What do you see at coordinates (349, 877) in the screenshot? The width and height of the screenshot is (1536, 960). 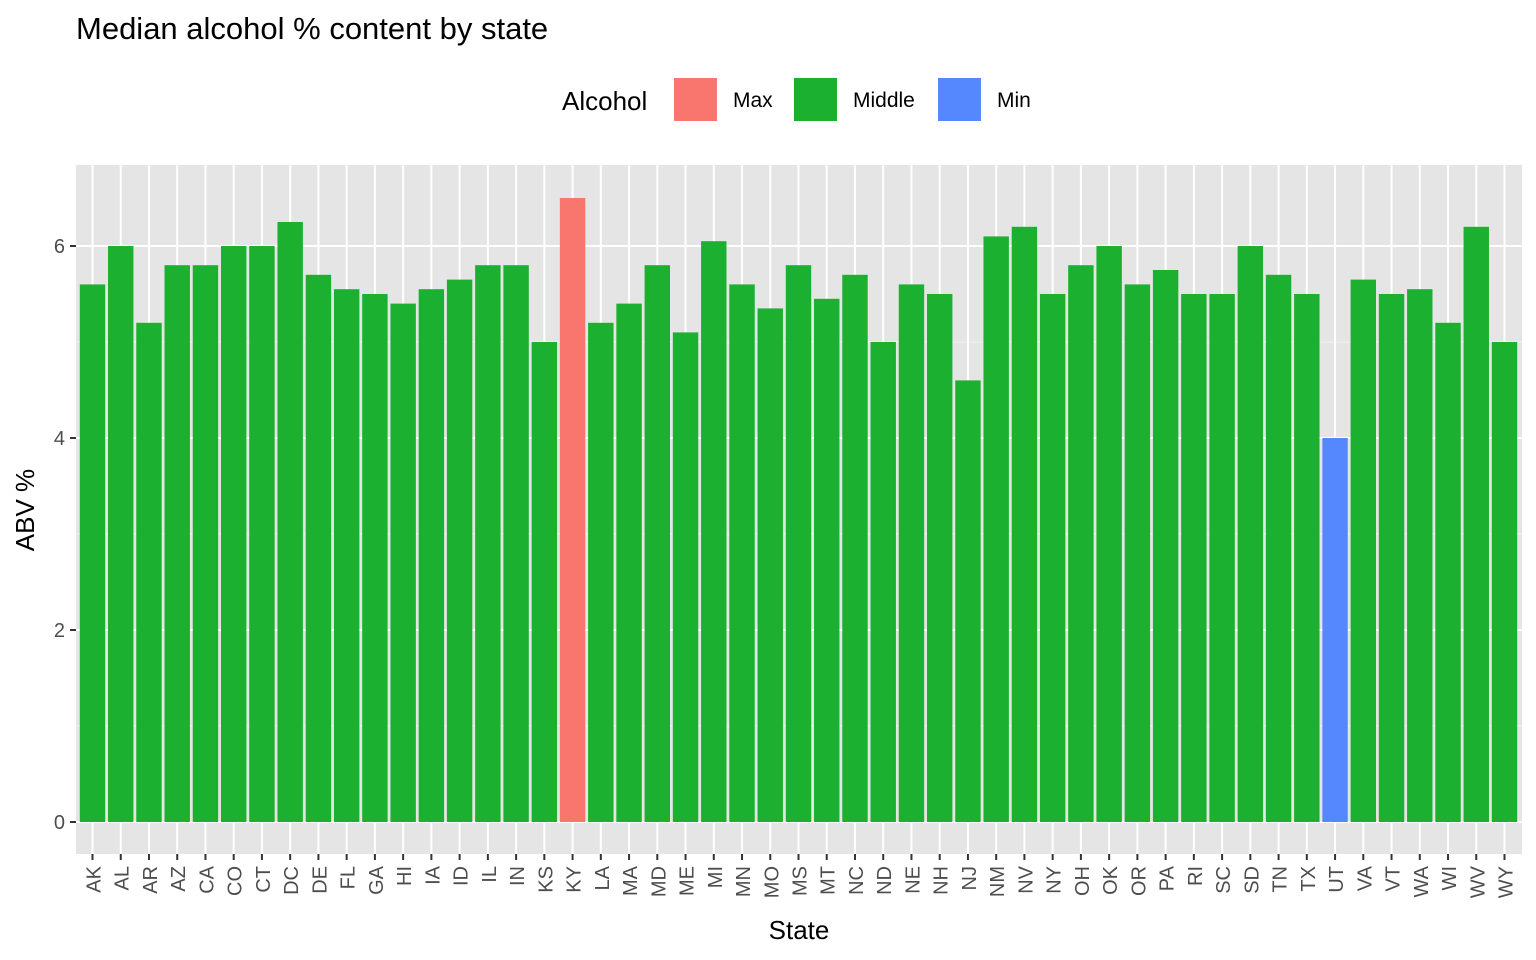 I see `x-tick-label: FL` at bounding box center [349, 877].